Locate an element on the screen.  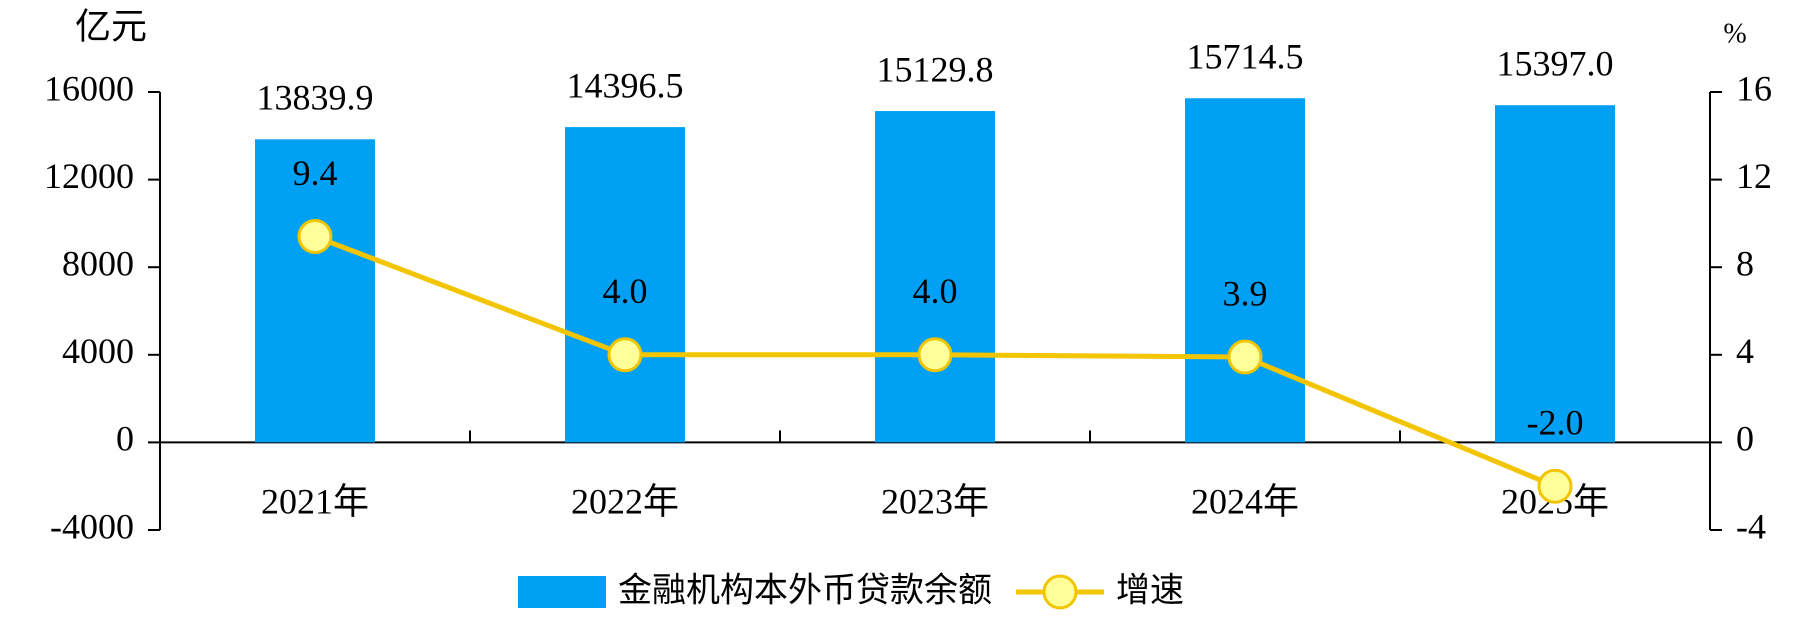
x-tick-label: 2024年 is located at coordinates (1245, 502).